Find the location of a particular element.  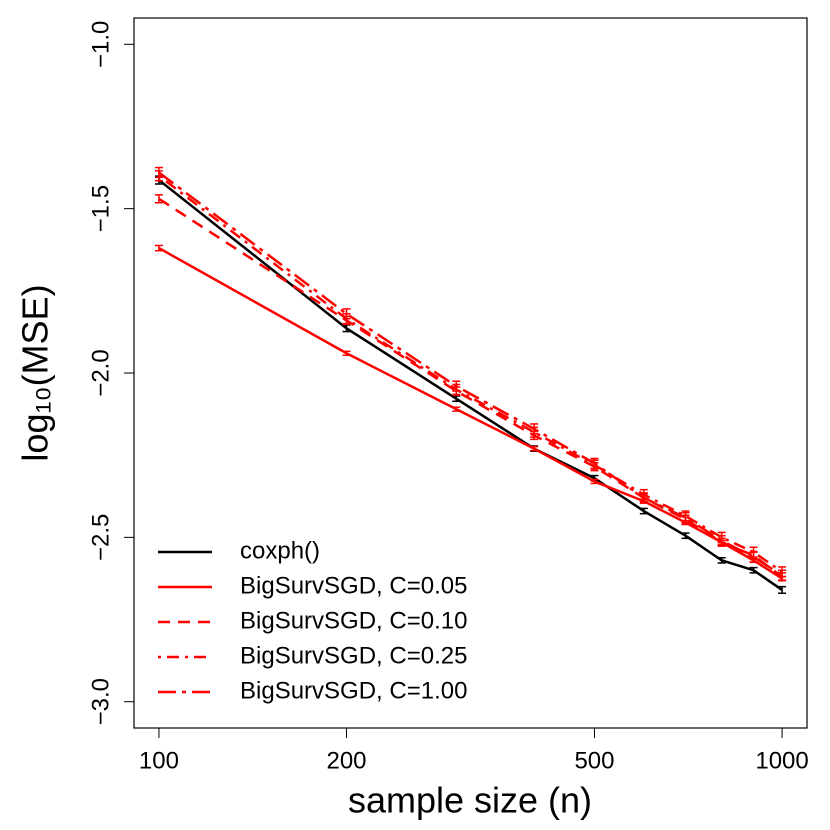

x-tick-label: 200 is located at coordinates (346, 760).